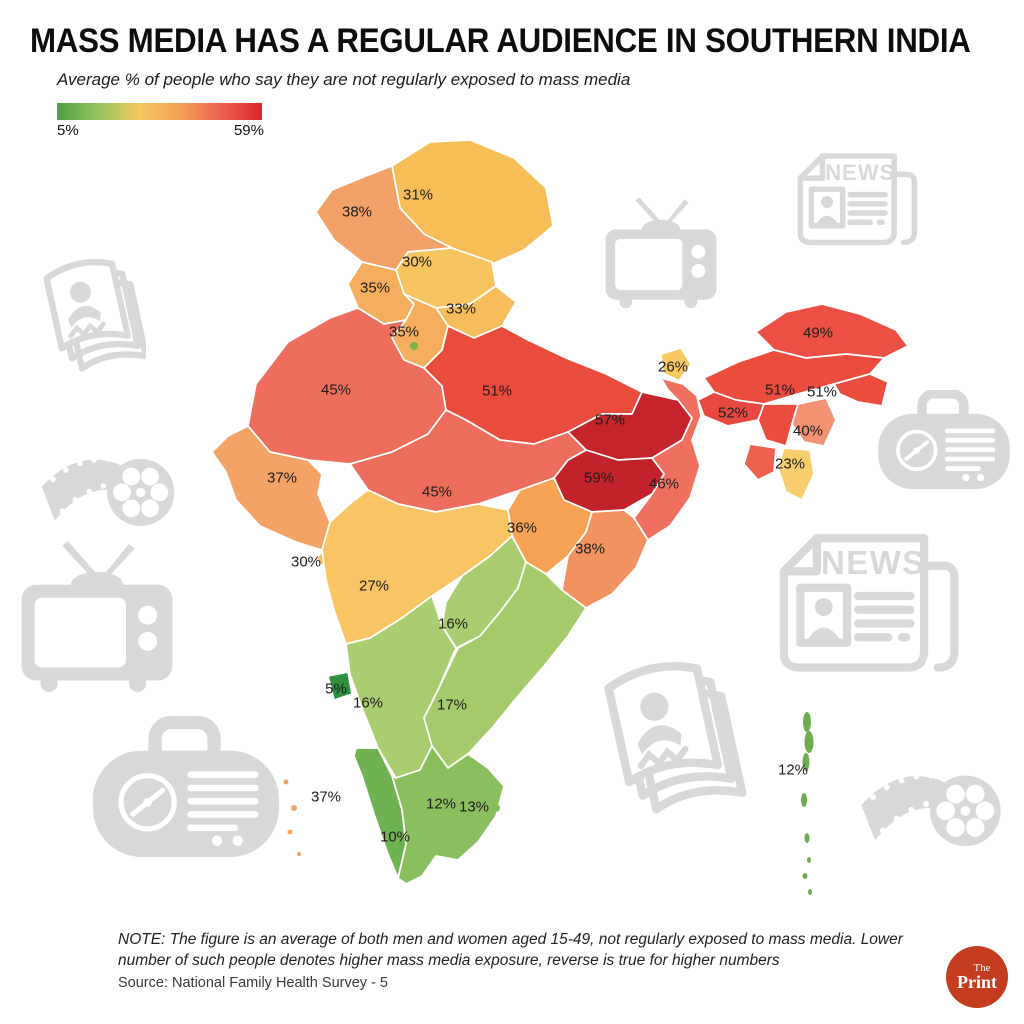  What do you see at coordinates (159, 111) in the screenshot?
I see `legend-gradient-bar` at bounding box center [159, 111].